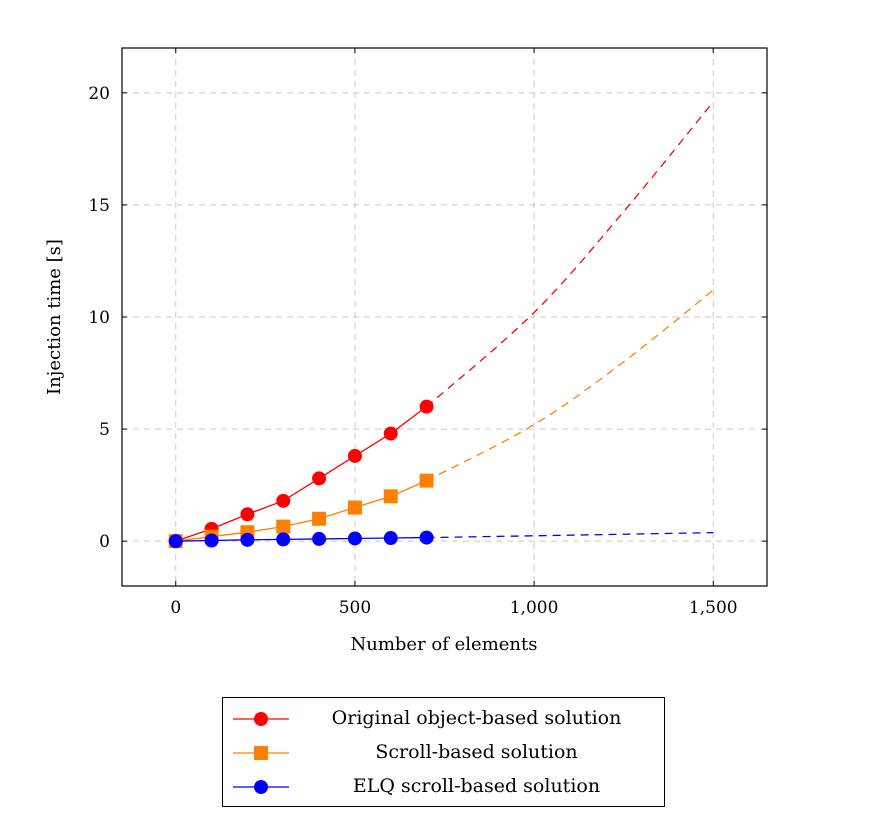 This screenshot has width=891, height=833. What do you see at coordinates (54, 317) in the screenshot?
I see `y-axis-label: Injection time [s]` at bounding box center [54, 317].